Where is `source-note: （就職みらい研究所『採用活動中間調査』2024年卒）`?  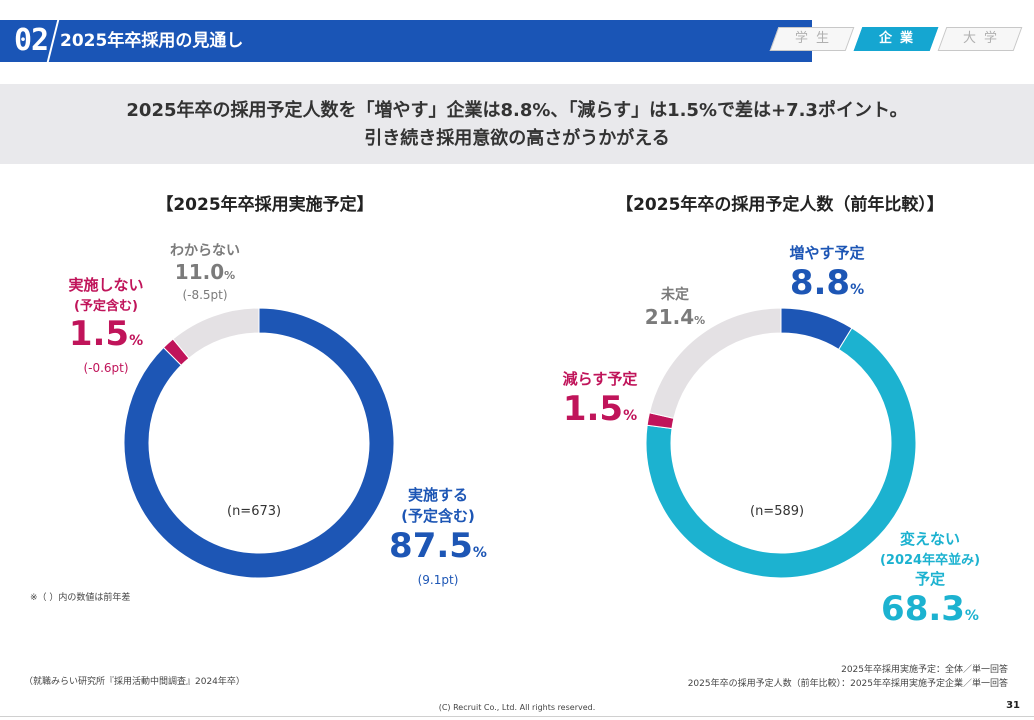
source-note: （就職みらい研究所『採用活動中間調査』2024年卒） is located at coordinates (134, 682).